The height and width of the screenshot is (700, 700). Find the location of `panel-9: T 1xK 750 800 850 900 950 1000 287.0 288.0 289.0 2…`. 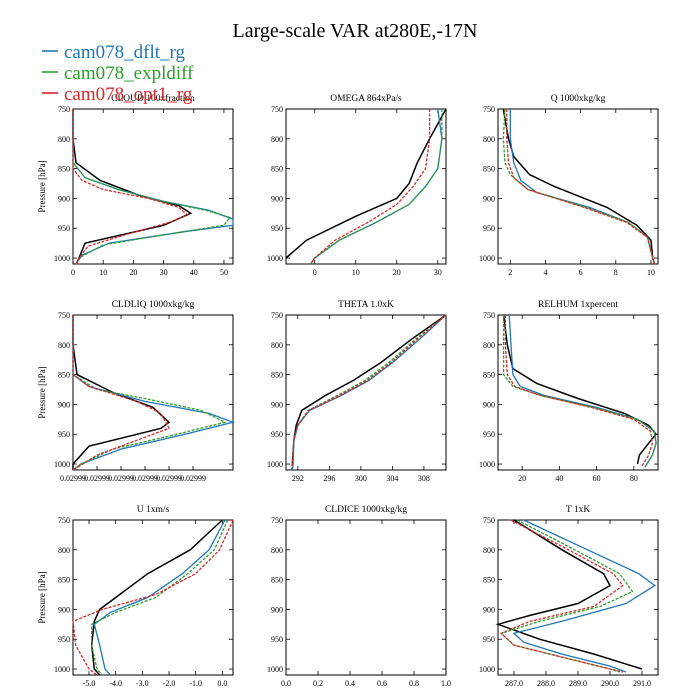

panel-9: T 1xK 750 800 850 900 950 1000 287.0 288.0 289.0 2… is located at coordinates (569, 596).